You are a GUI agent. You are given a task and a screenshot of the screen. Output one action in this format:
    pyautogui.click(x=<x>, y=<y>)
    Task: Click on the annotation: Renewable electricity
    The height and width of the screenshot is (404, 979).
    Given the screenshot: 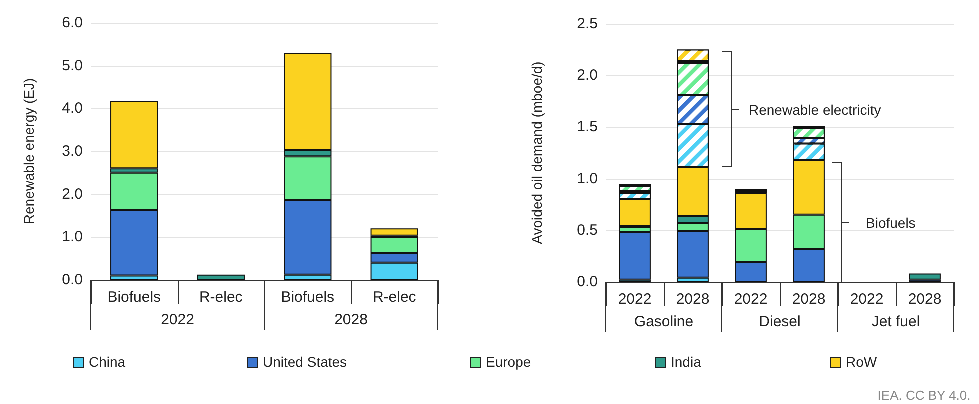 What is the action you would take?
    pyautogui.click(x=815, y=110)
    